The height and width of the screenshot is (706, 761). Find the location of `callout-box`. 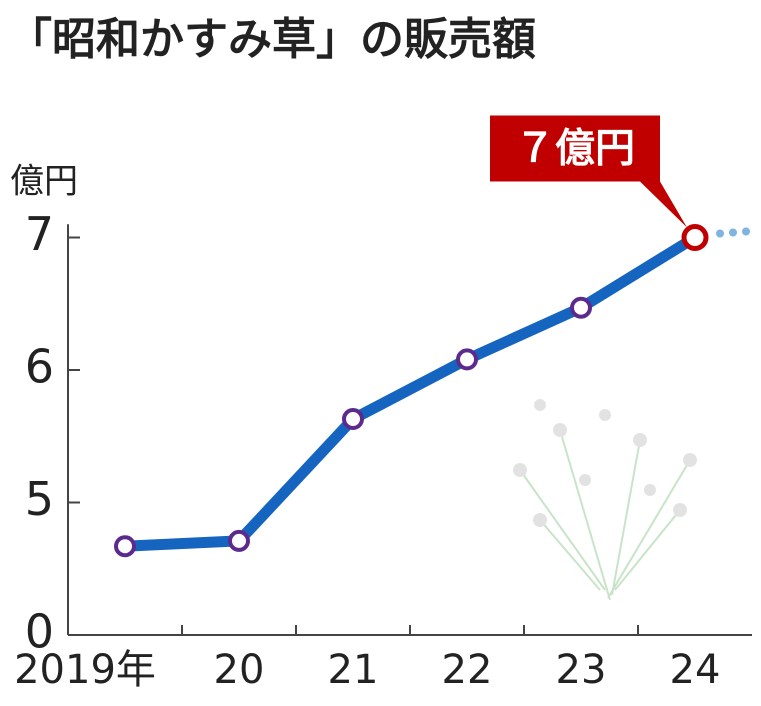

callout-box is located at coordinates (575, 148).